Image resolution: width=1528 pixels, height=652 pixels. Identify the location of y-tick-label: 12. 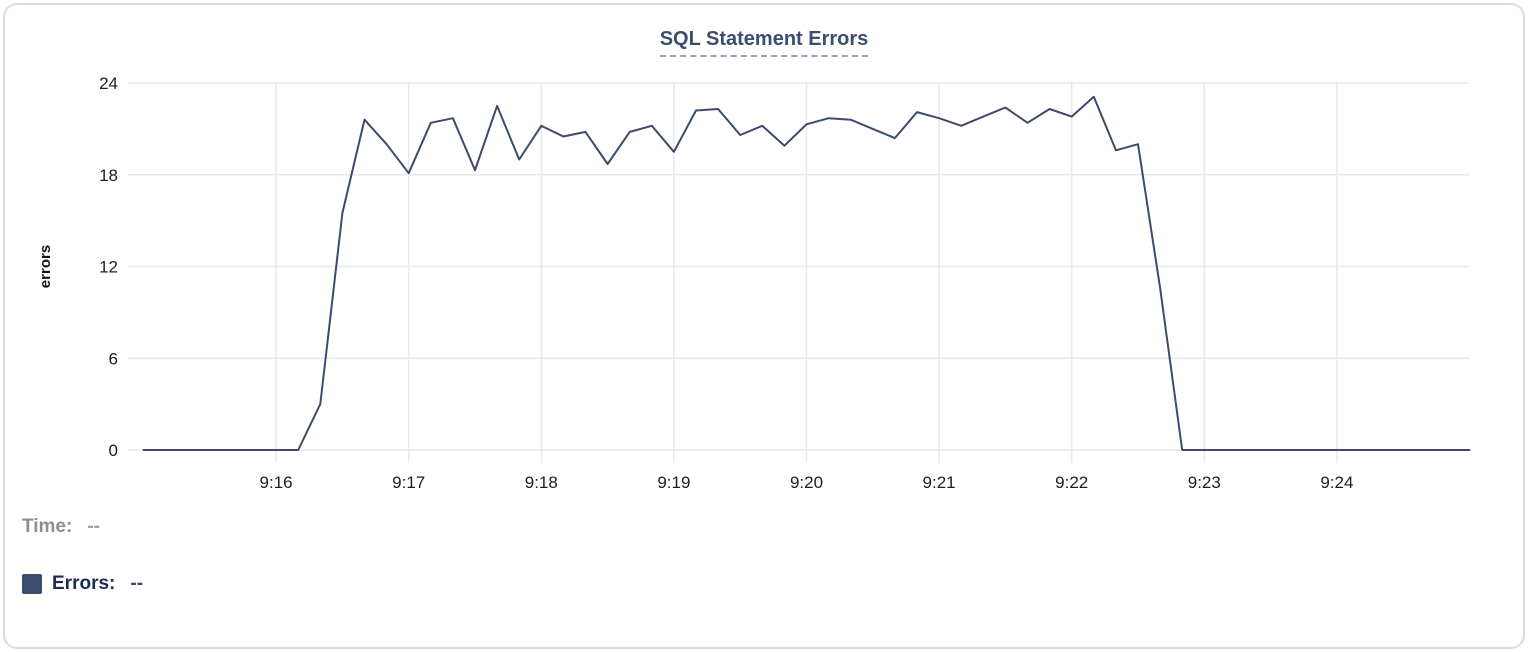
(108, 267).